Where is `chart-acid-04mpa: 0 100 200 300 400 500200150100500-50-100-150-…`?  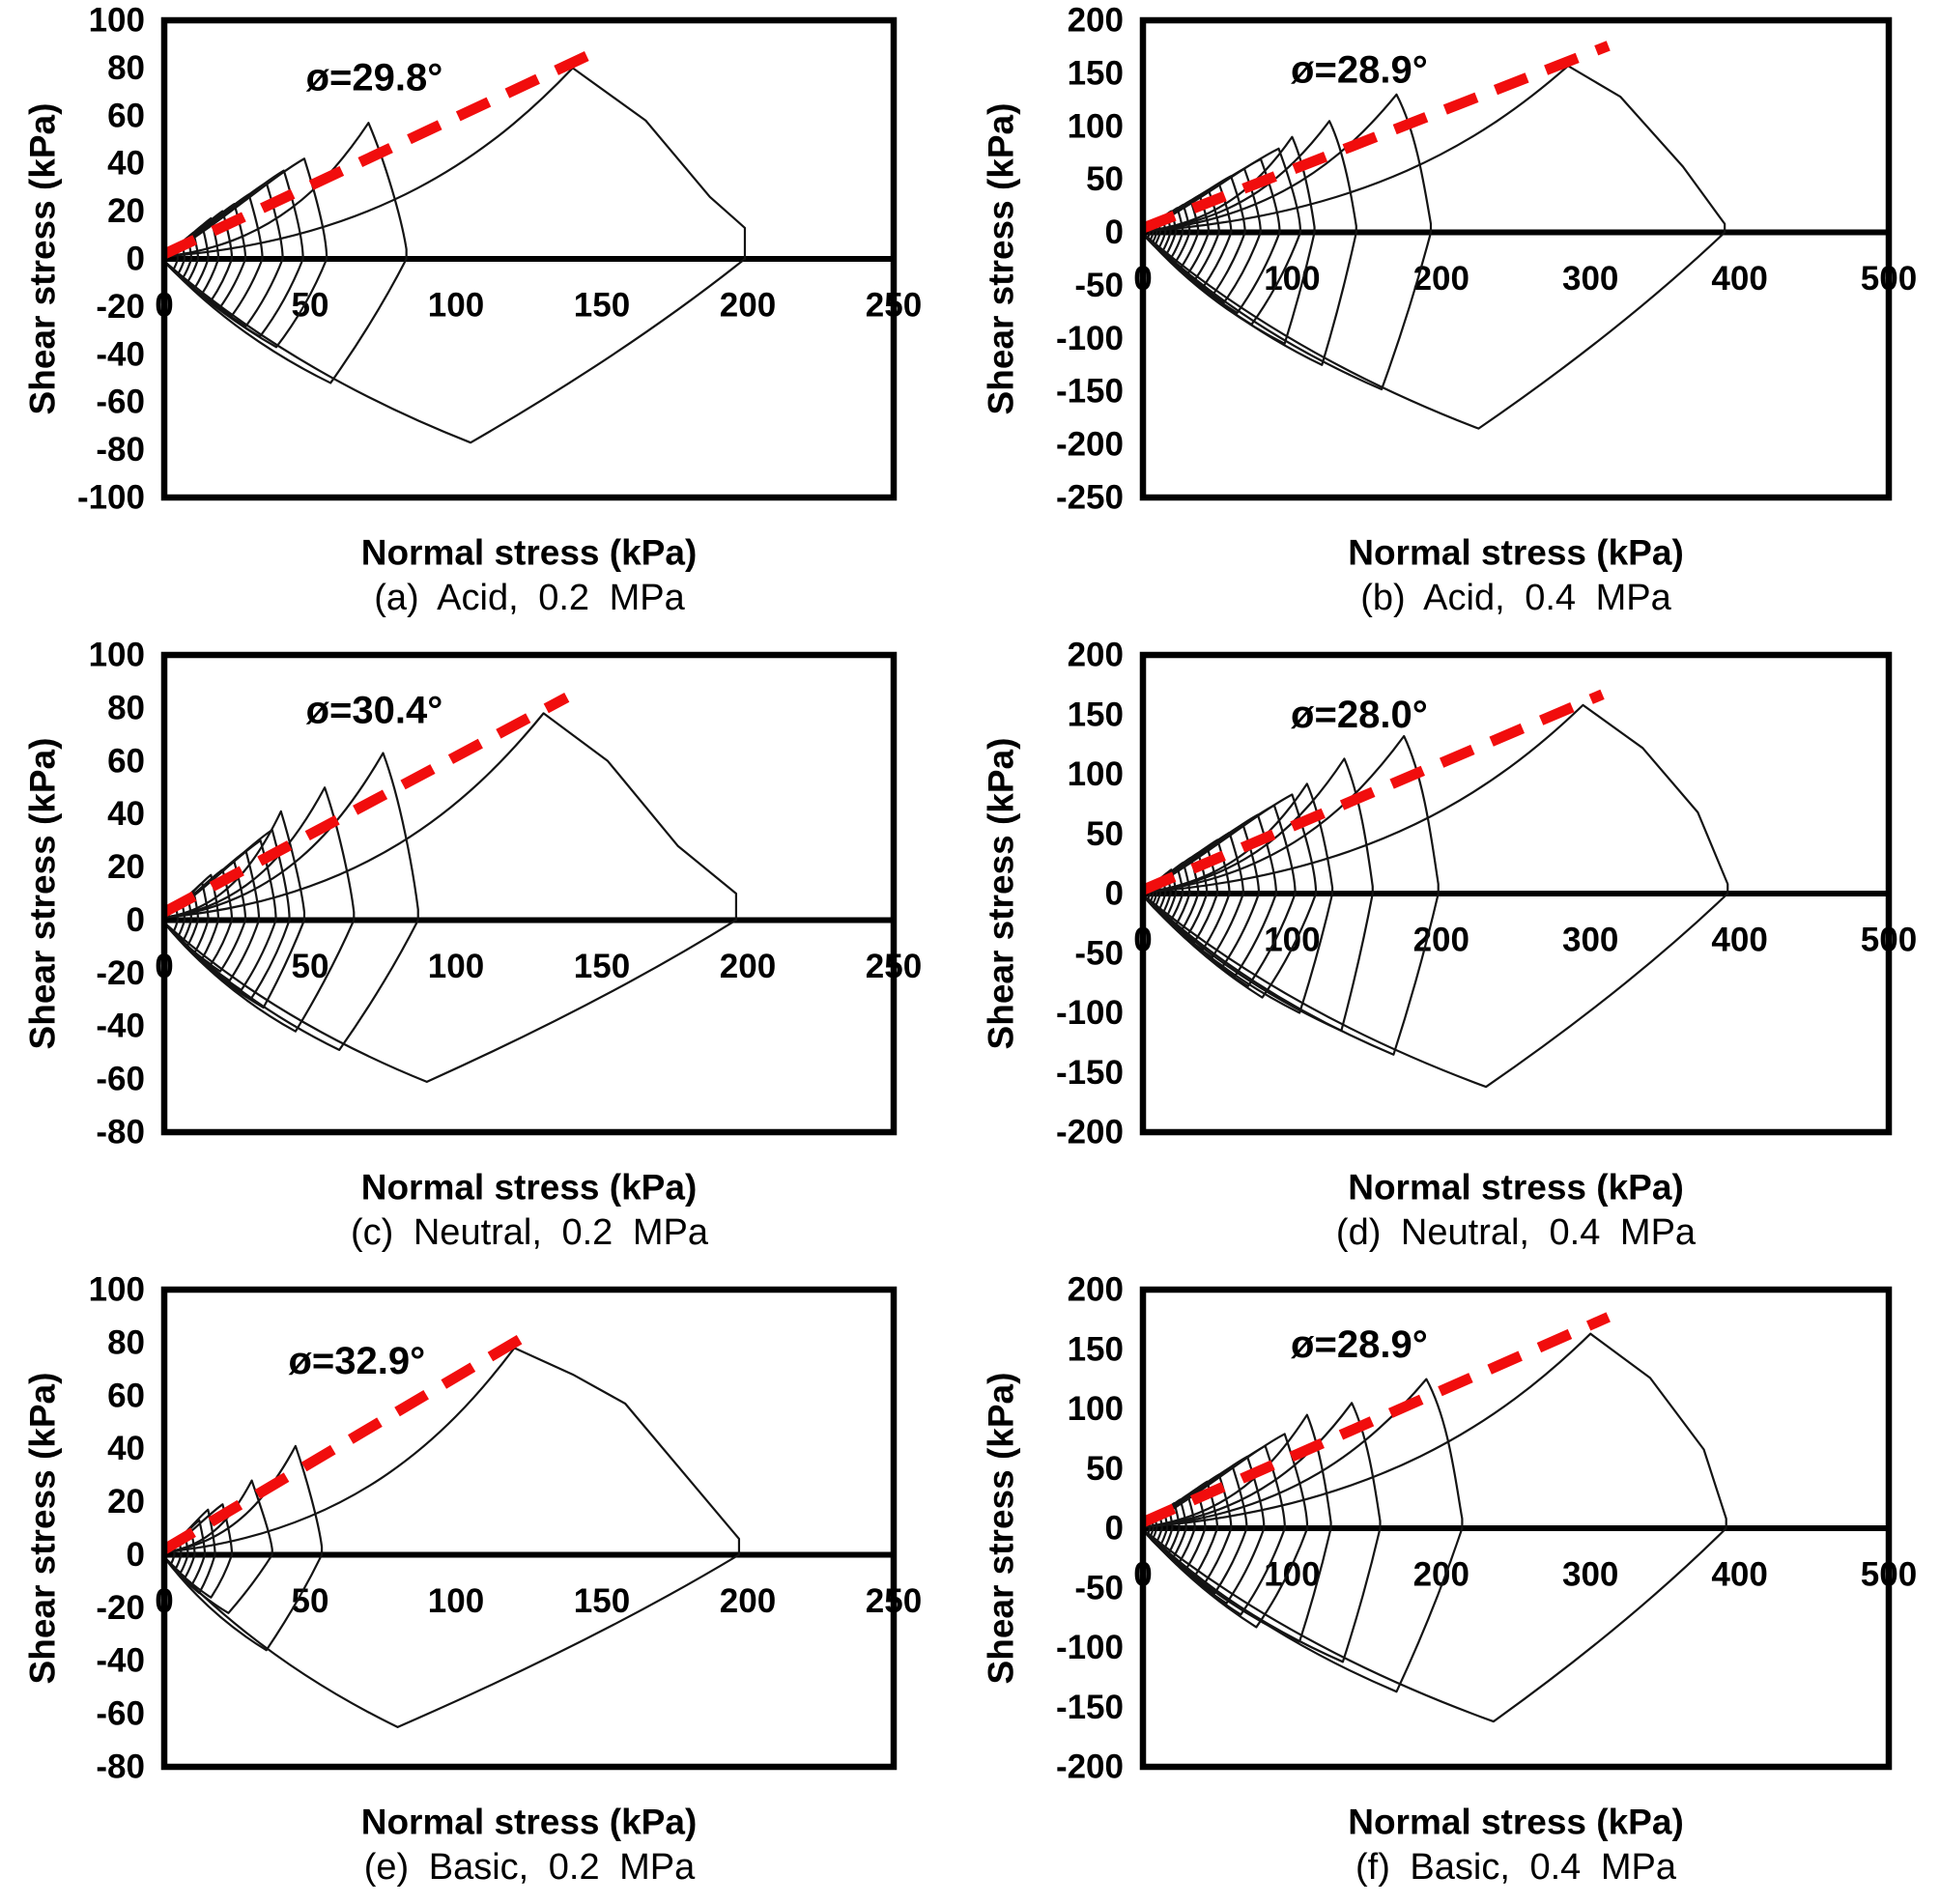 chart-acid-04mpa: 0 100 200 300 400 500200150100500-50-100-150-… is located at coordinates (1450, 287).